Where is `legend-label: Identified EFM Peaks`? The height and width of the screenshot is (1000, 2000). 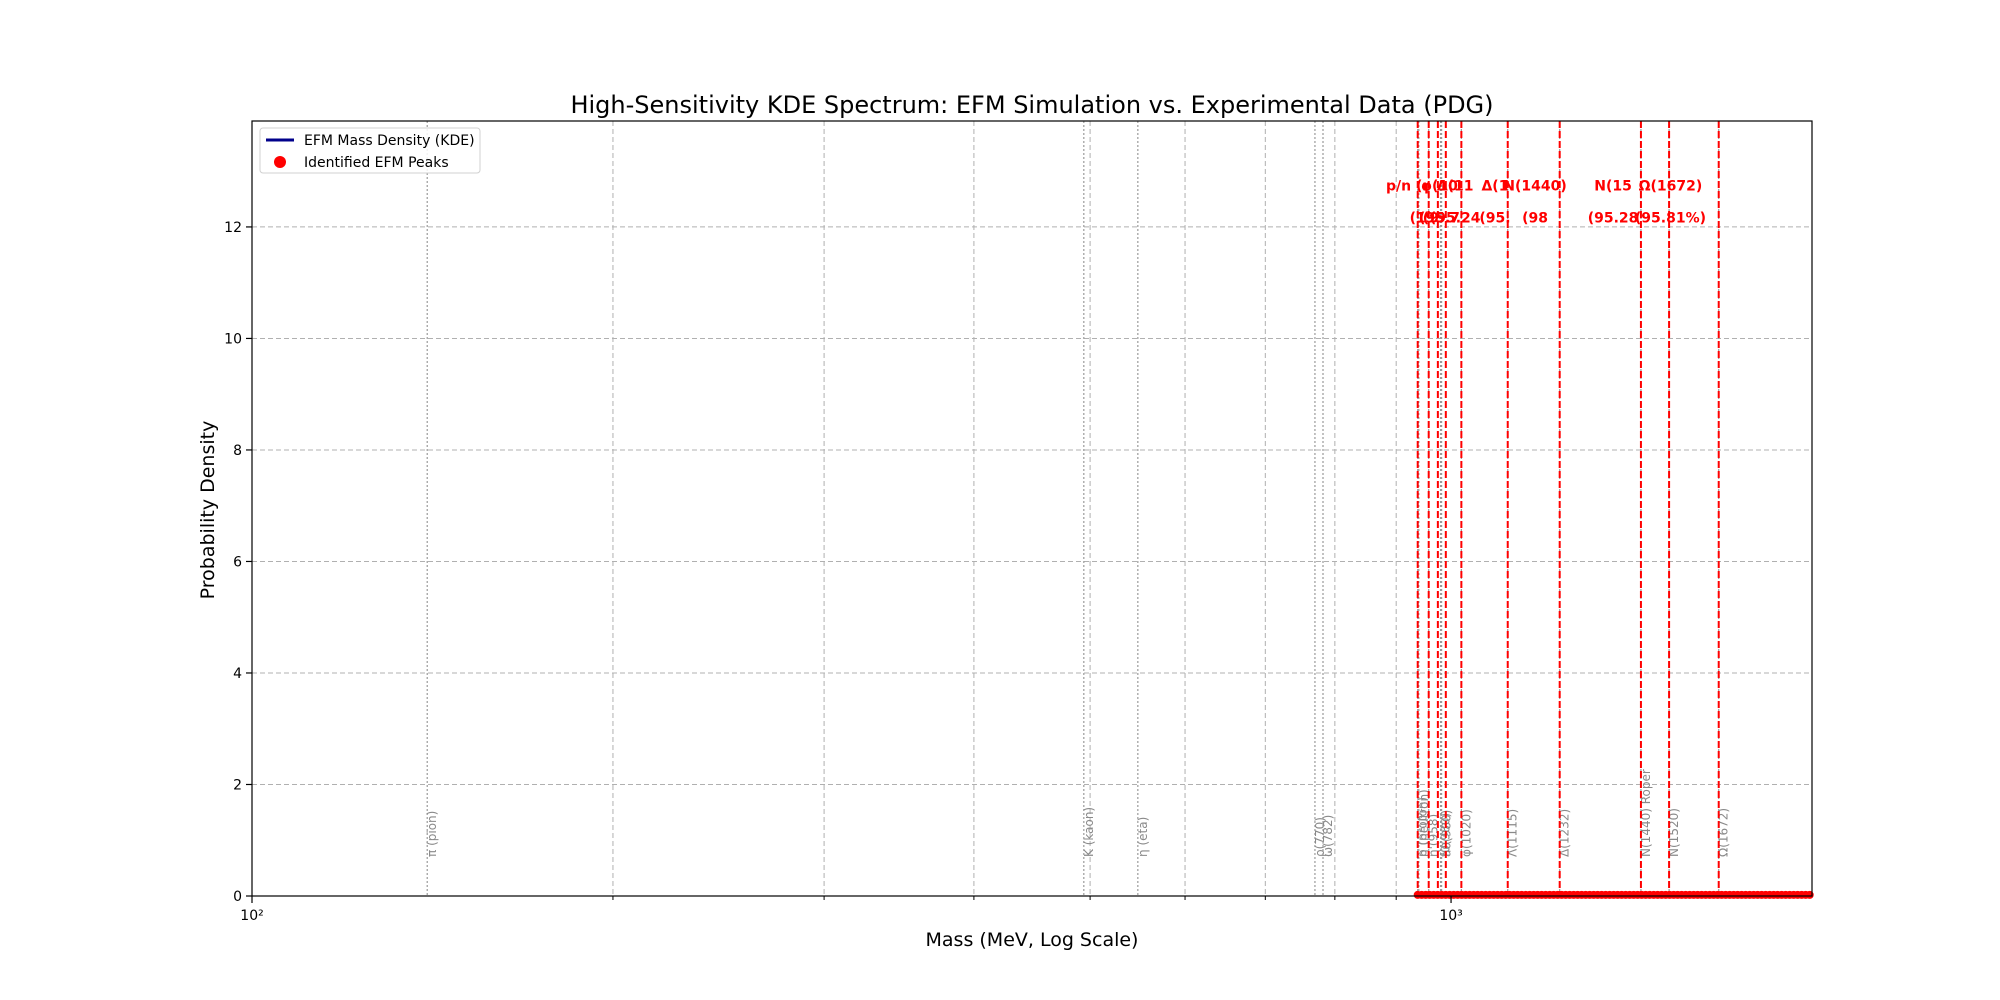
legend-label: Identified EFM Peaks is located at coordinates (376, 163).